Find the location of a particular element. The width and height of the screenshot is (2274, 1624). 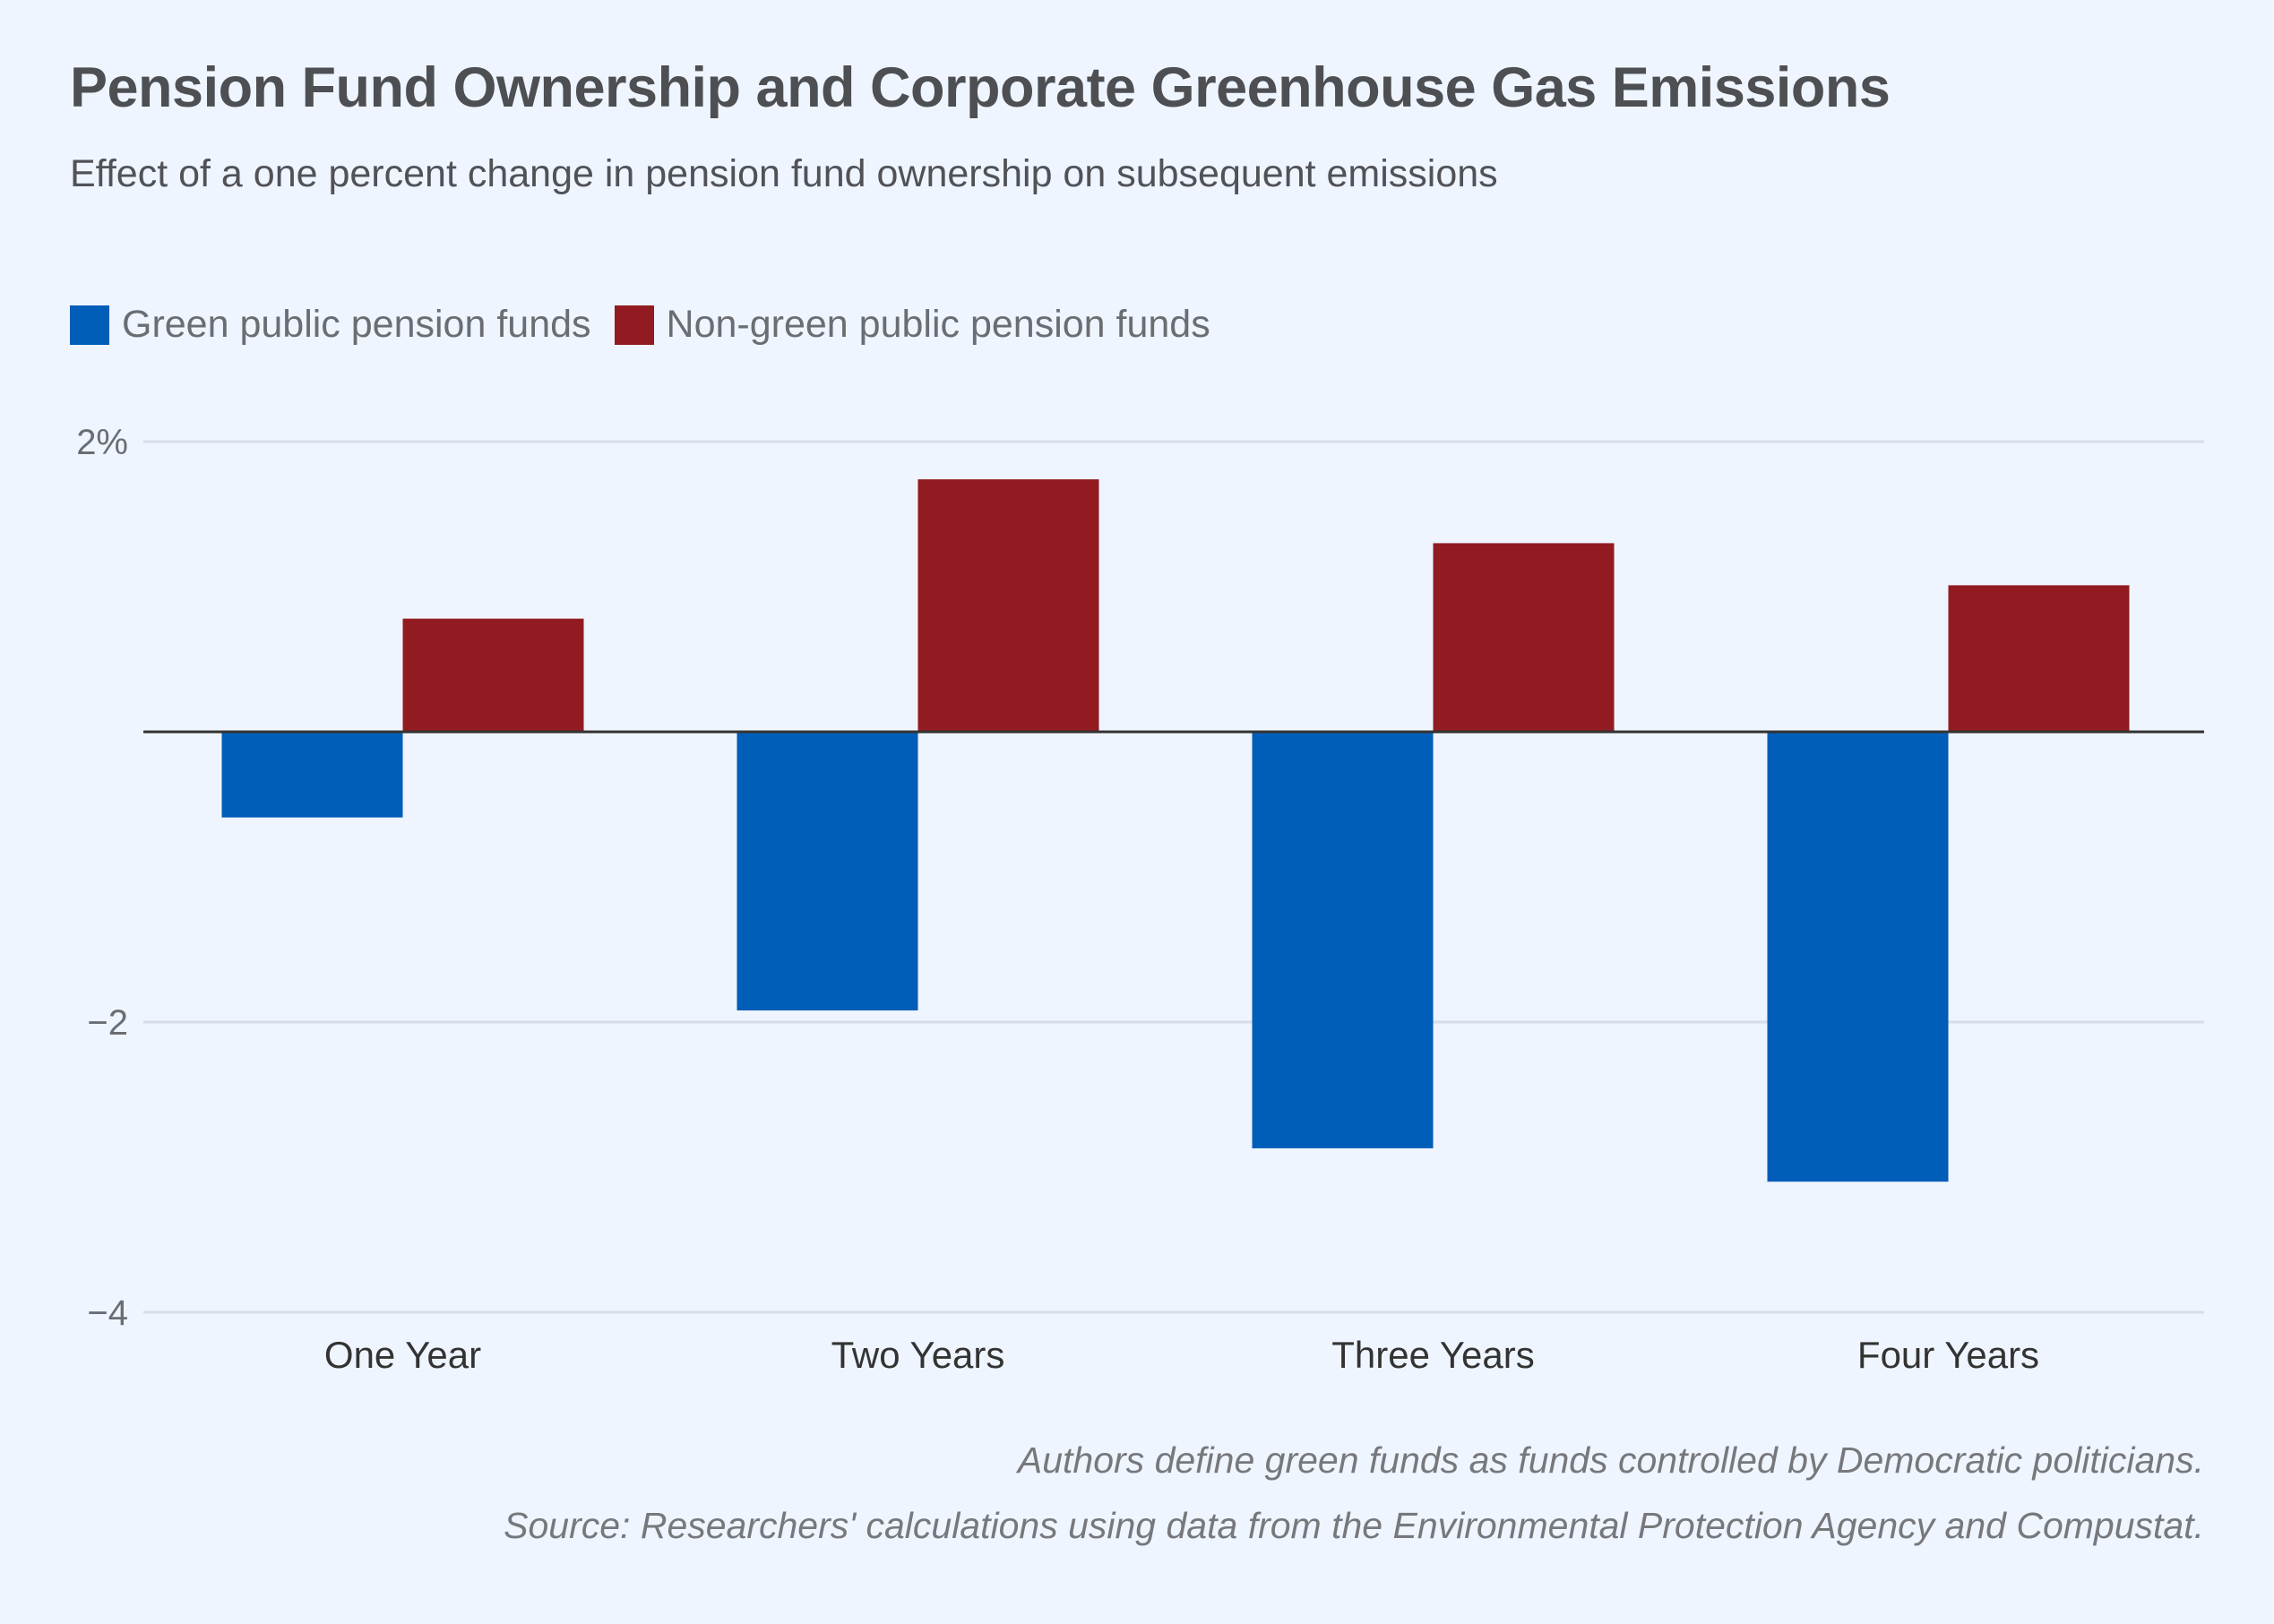

legend-label-non-green: Non-green public pension funds is located at coordinates (938, 324).